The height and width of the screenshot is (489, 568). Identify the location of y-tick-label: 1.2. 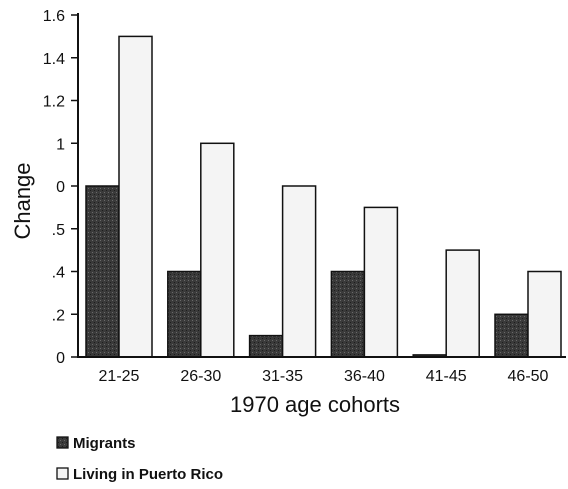
(54, 102).